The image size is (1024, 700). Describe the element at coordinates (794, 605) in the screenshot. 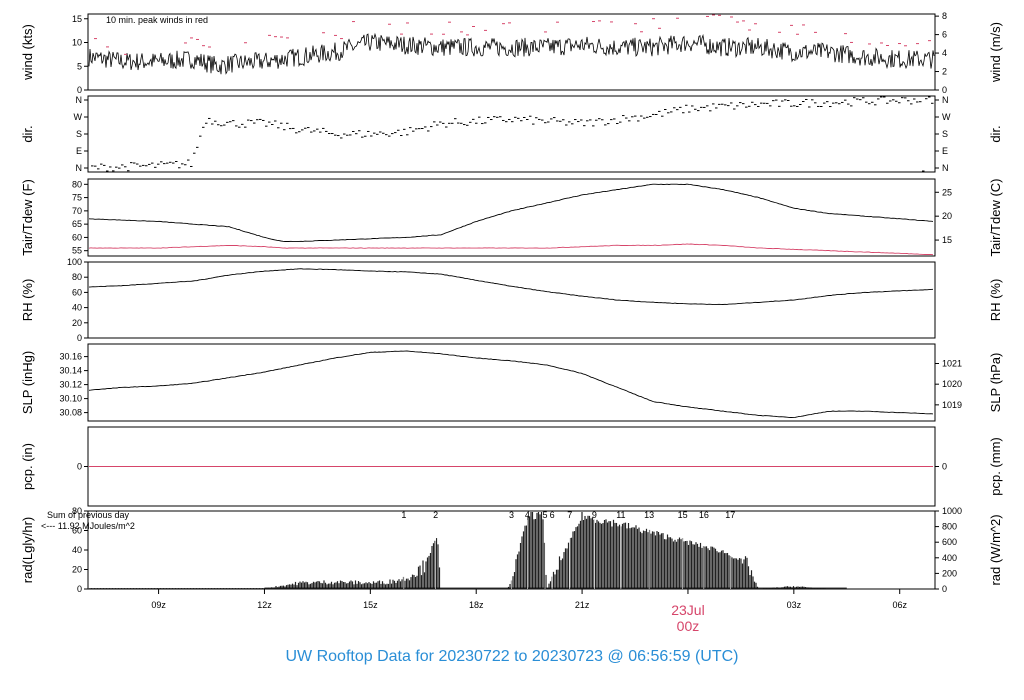

I see `x-tick-label: 03z` at that location.